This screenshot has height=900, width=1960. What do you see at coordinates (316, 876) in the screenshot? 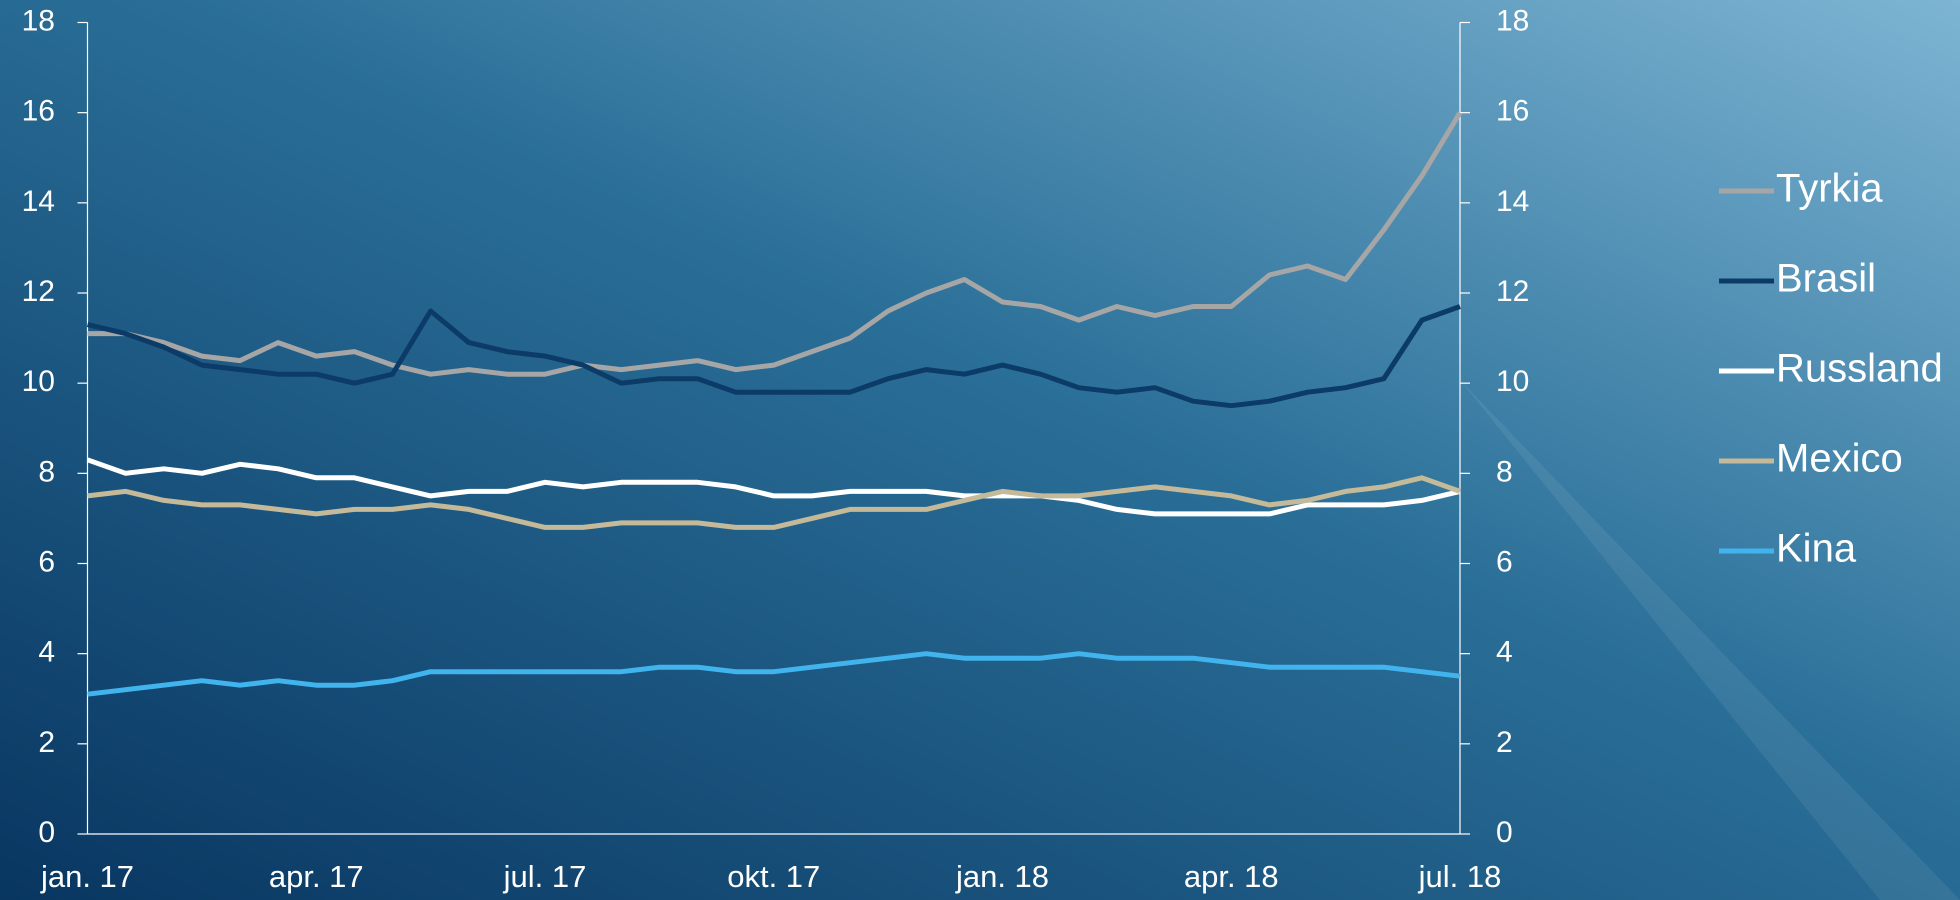
I see `x-tick-label: apr. 17` at bounding box center [316, 876].